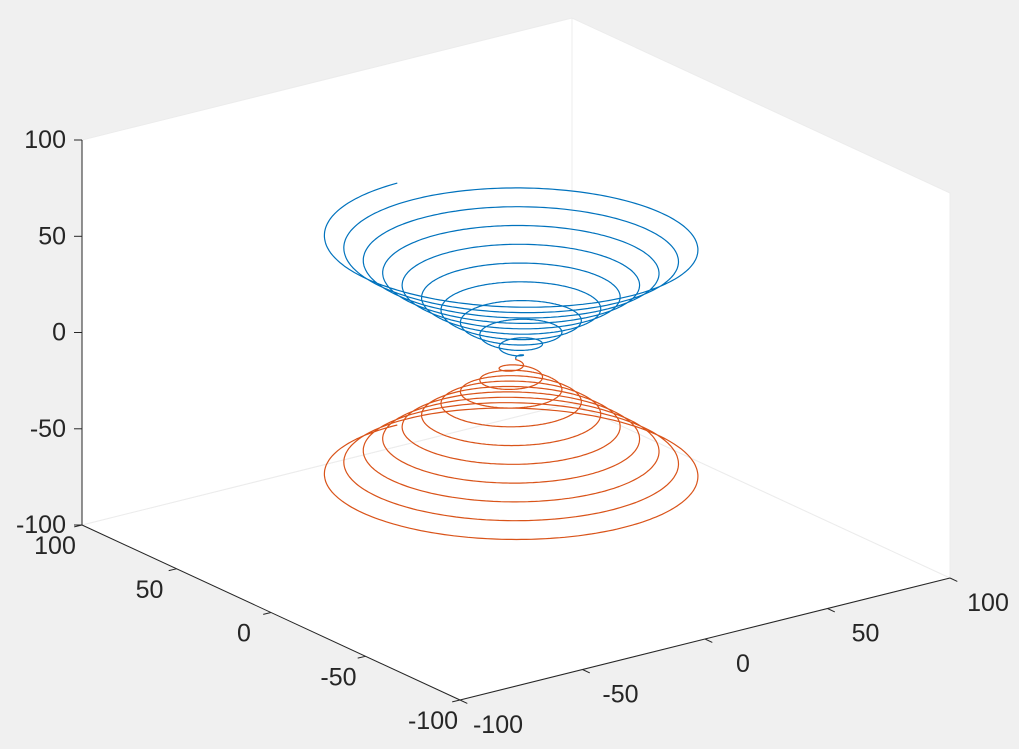  Describe the element at coordinates (866, 634) in the screenshot. I see `x-tick-label: 50` at that location.